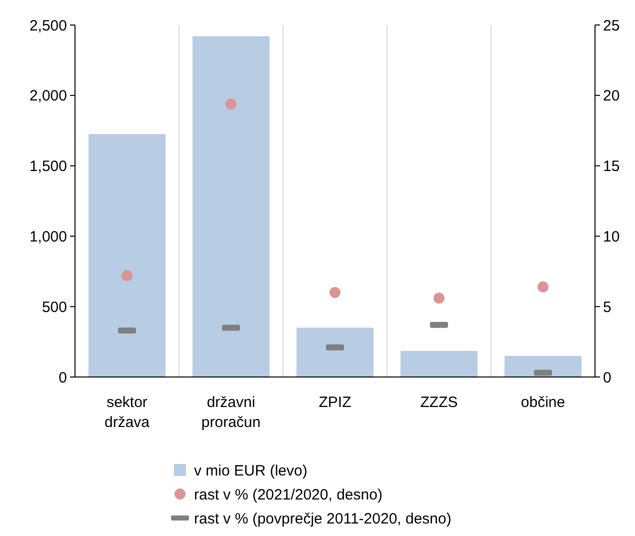 The image size is (635, 536). What do you see at coordinates (251, 471) in the screenshot?
I see `legend-label: v mio EUR (levo)` at bounding box center [251, 471].